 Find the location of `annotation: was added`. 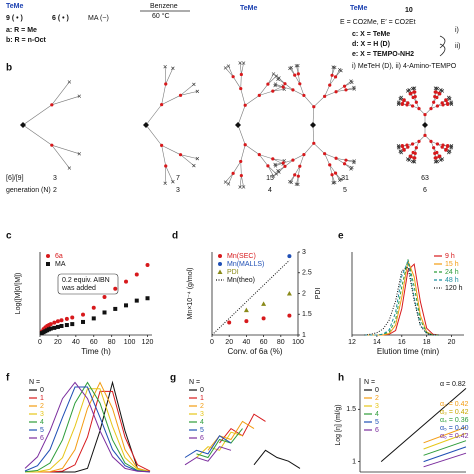

annotation: was added is located at coordinates (78, 288).